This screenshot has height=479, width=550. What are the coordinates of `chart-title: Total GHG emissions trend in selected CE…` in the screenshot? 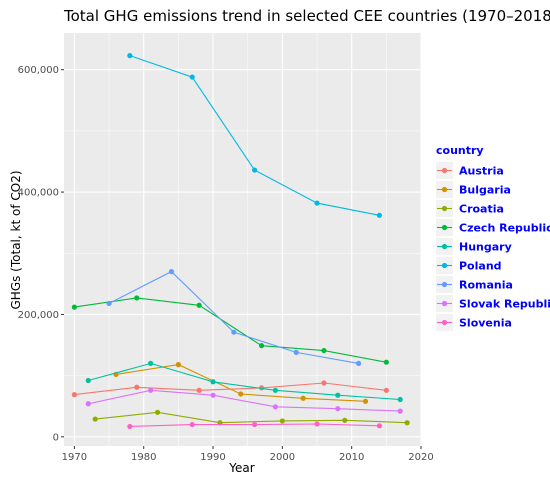 It's located at (306, 16).